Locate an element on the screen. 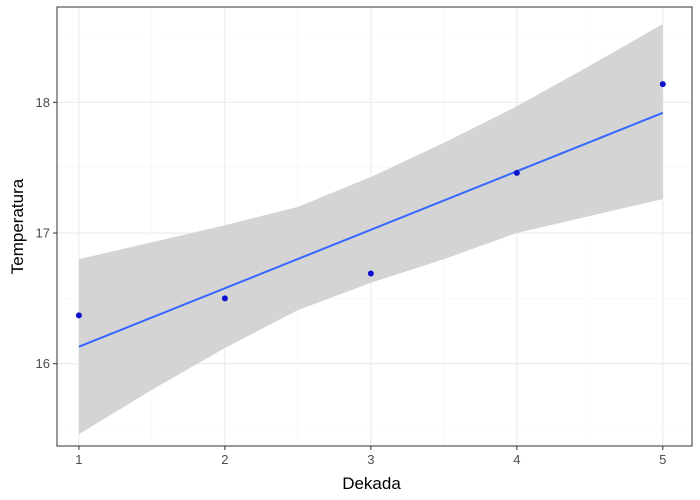 This screenshot has width=700, height=500. x-tick-label: 4 is located at coordinates (516, 459).